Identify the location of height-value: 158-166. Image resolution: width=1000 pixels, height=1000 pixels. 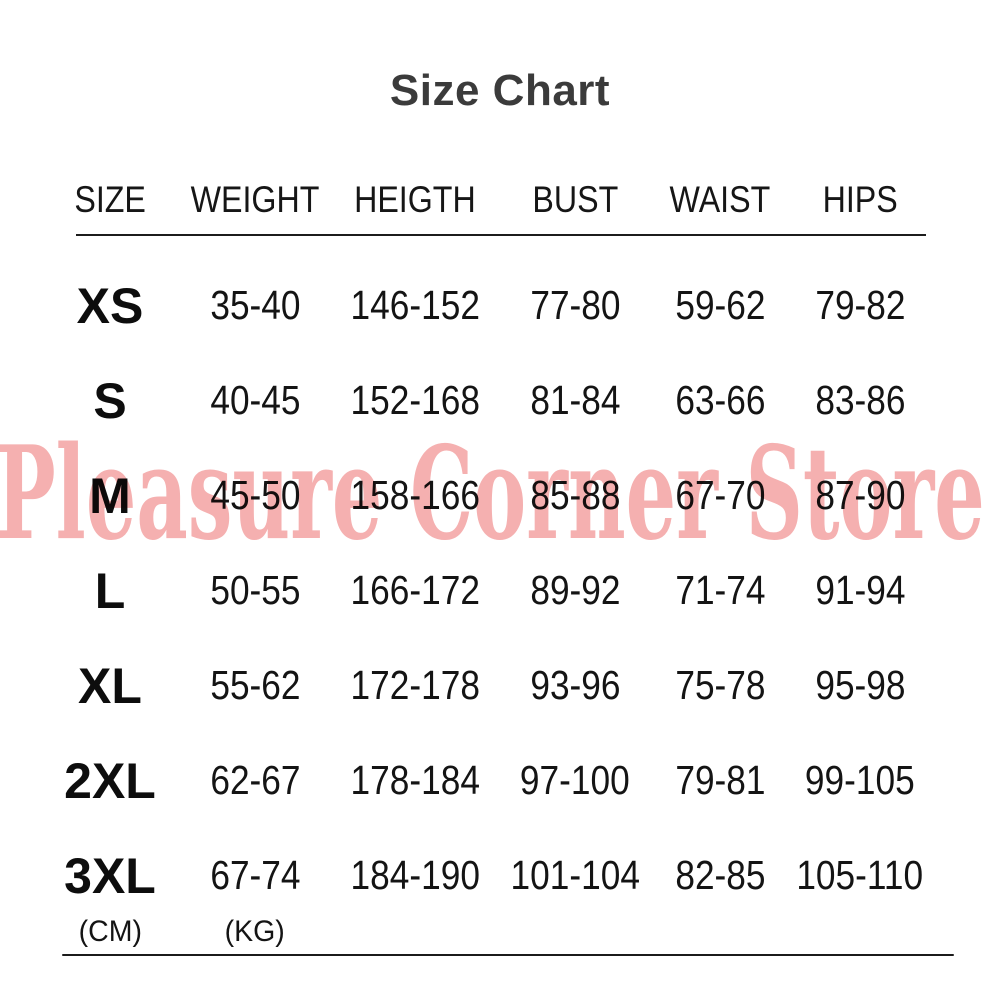
(415, 495).